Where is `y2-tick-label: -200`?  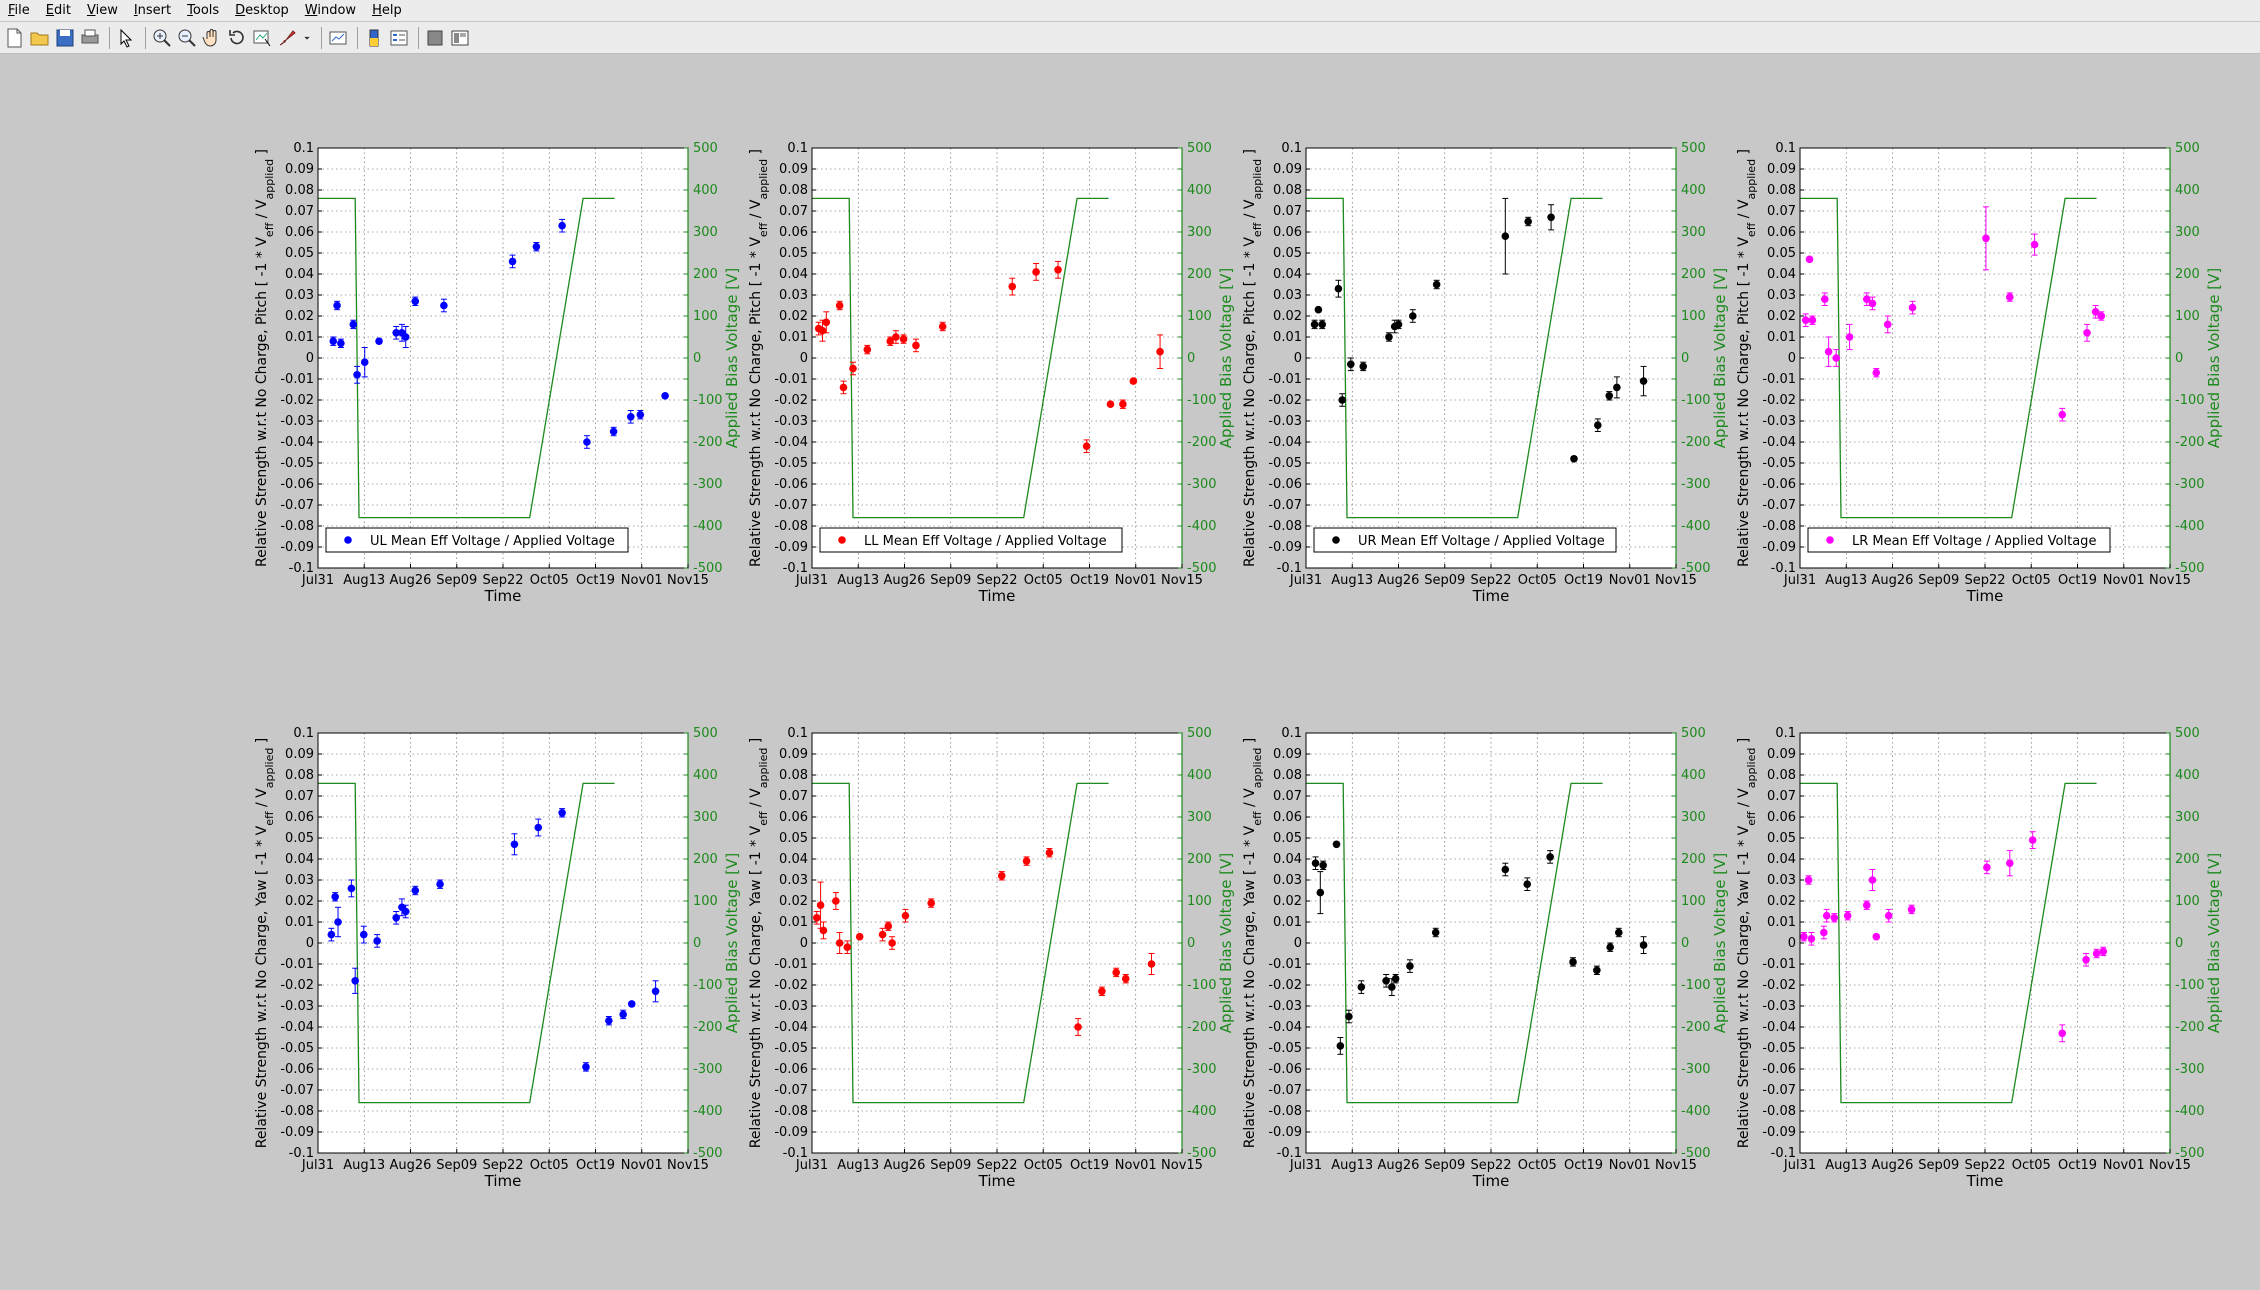
y2-tick-label: -200 is located at coordinates (2190, 1027).